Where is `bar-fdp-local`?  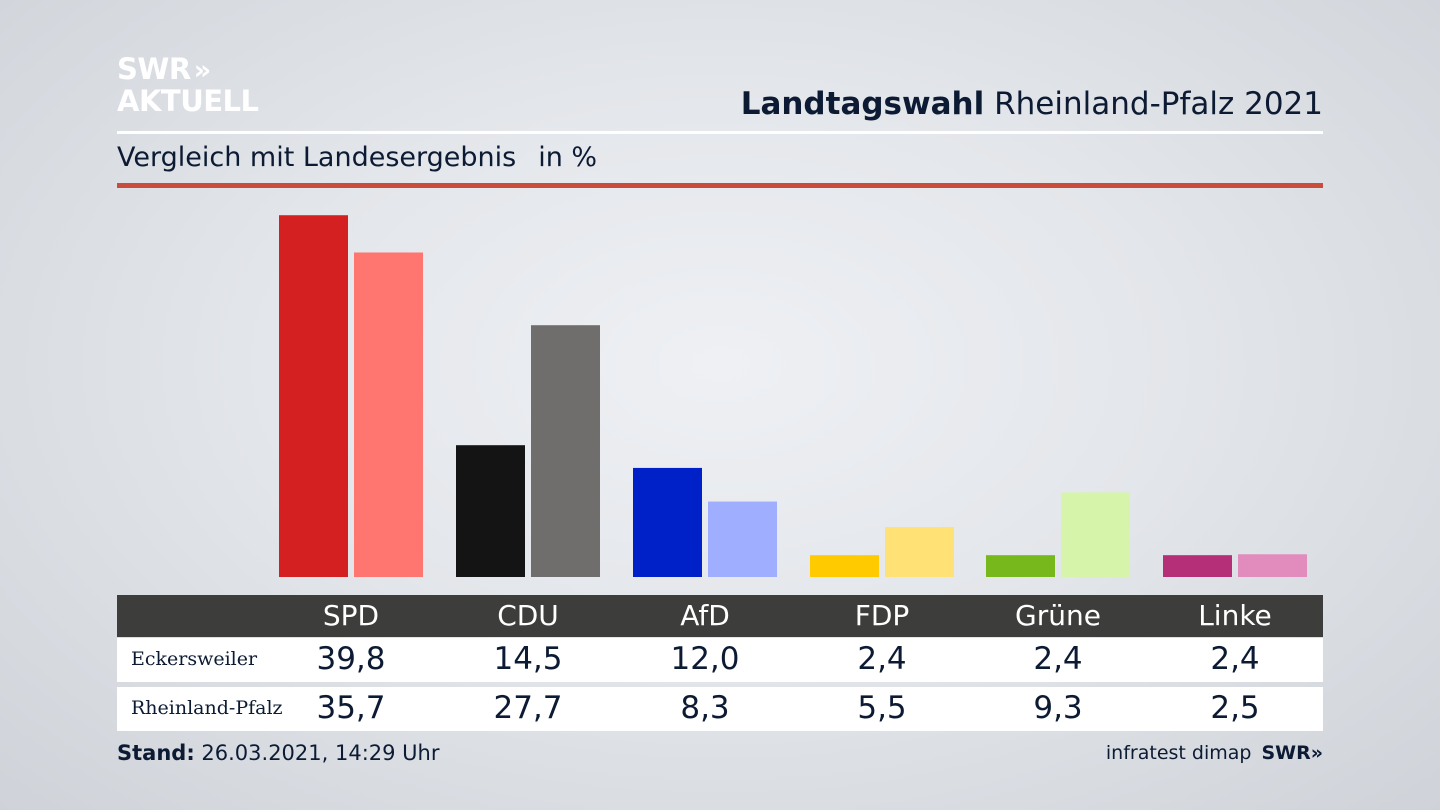 bar-fdp-local is located at coordinates (844, 566).